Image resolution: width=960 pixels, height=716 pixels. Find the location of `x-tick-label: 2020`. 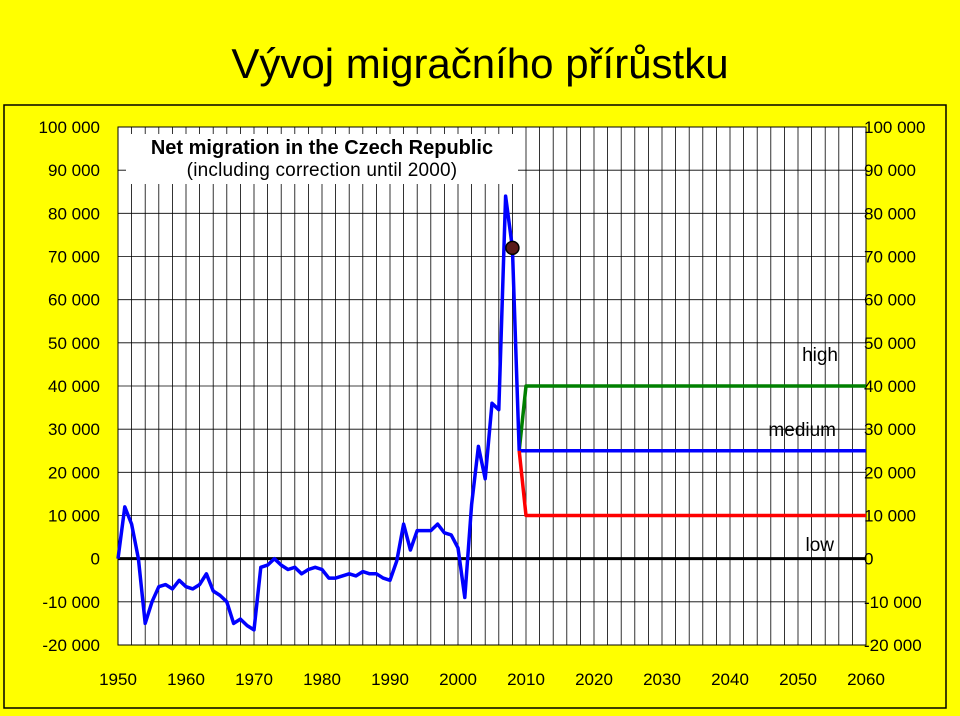

x-tick-label: 2020 is located at coordinates (594, 679).